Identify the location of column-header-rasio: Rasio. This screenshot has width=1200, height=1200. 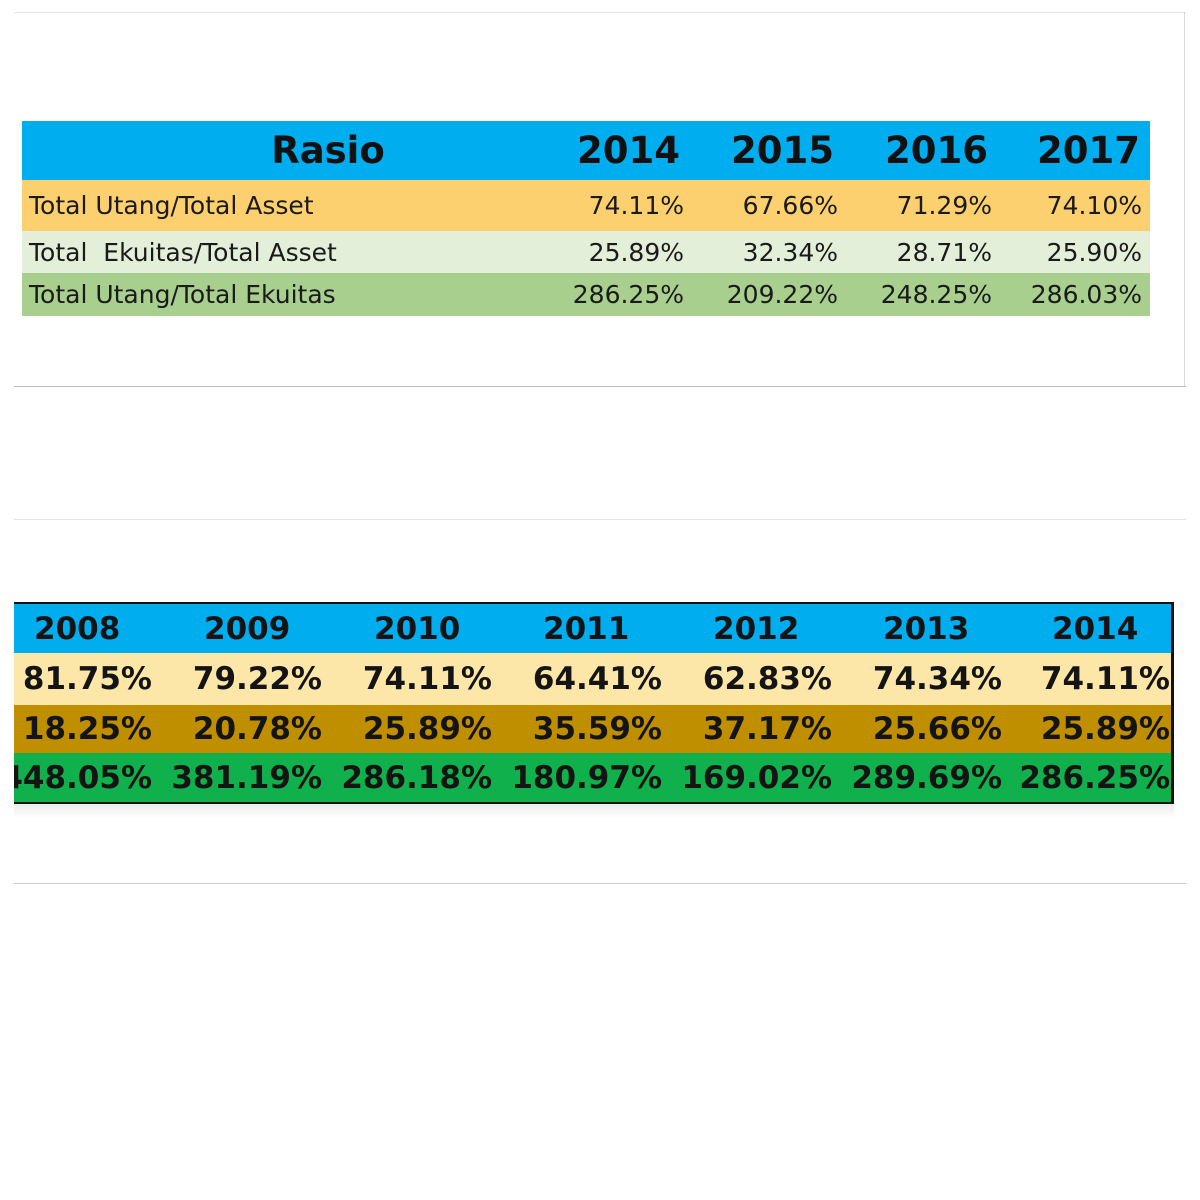
(328, 150).